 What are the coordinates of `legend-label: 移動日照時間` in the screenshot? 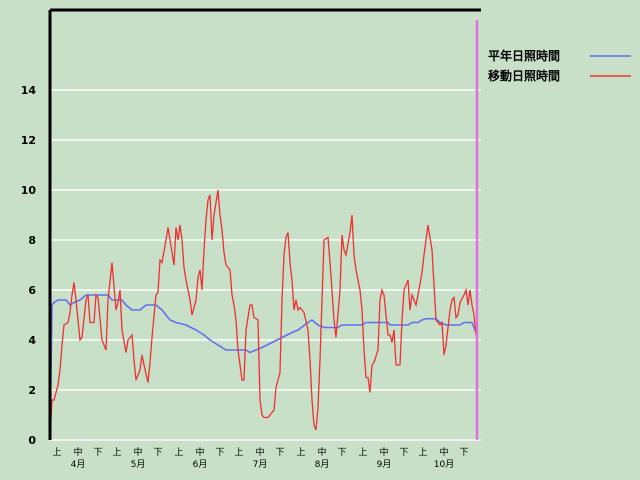 It's located at (524, 75).